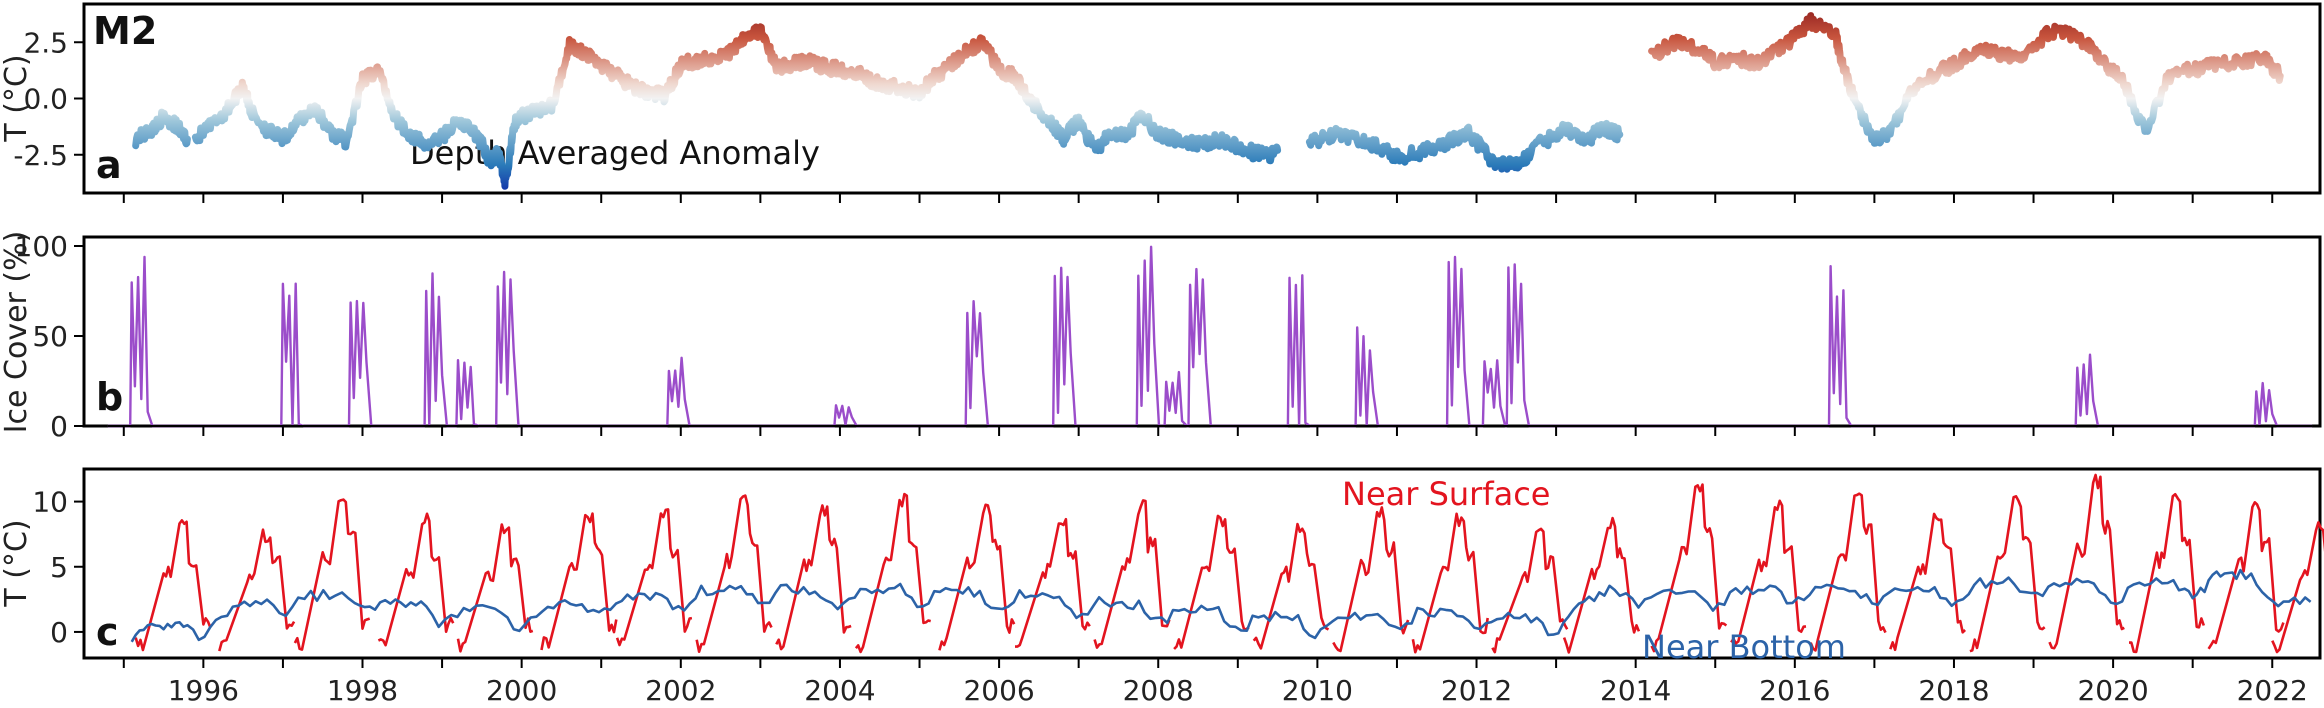 This screenshot has height=708, width=2324. What do you see at coordinates (17, 98) in the screenshot?
I see `panel-a-ylabel: T (°C)` at bounding box center [17, 98].